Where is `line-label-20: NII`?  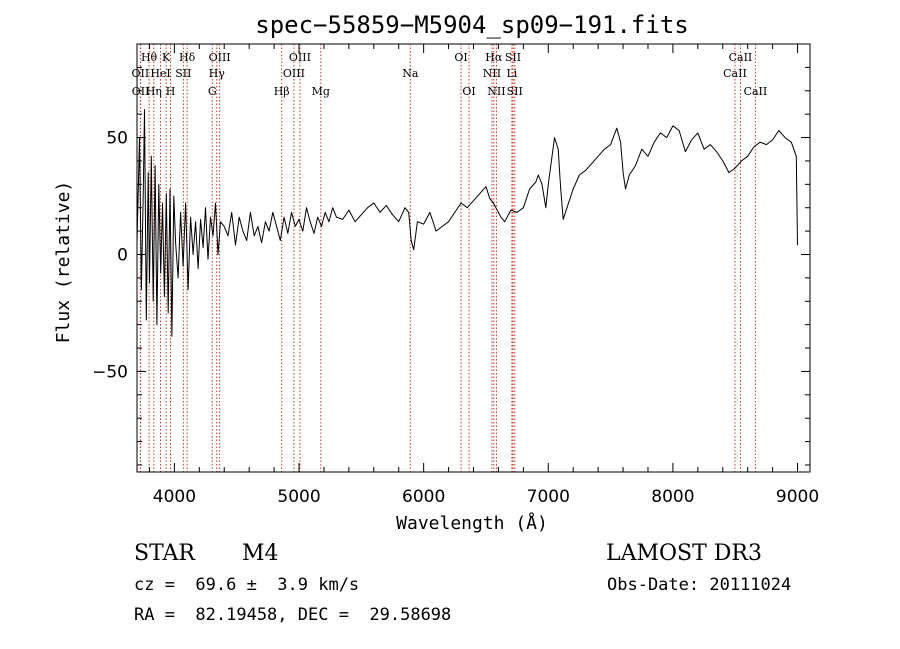 line-label-20: NII is located at coordinates (492, 73).